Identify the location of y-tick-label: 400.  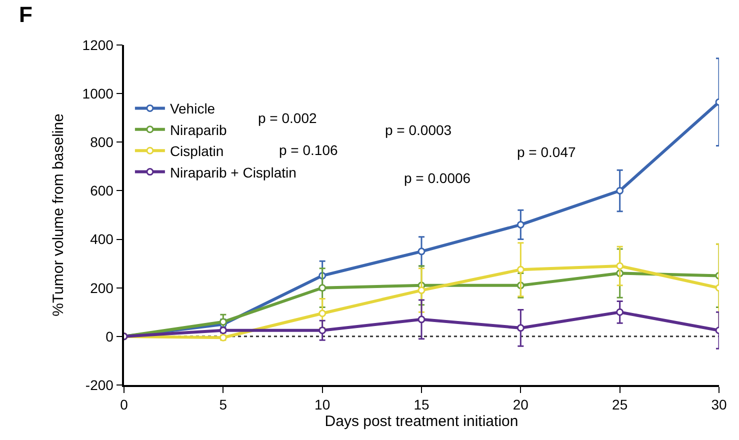
(102, 239).